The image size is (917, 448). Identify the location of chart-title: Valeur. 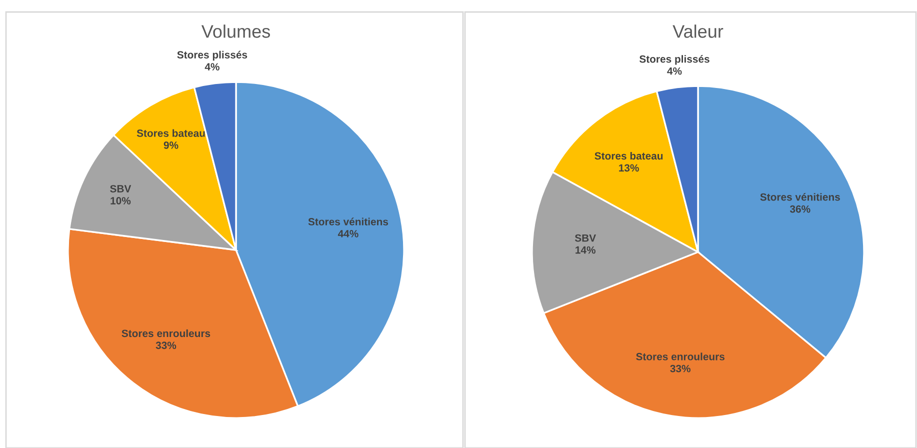
(698, 31).